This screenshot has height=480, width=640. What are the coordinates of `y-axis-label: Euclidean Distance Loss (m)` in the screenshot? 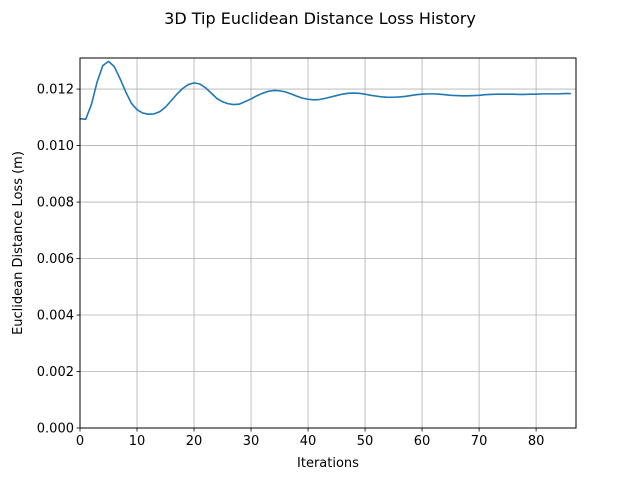 It's located at (18, 243).